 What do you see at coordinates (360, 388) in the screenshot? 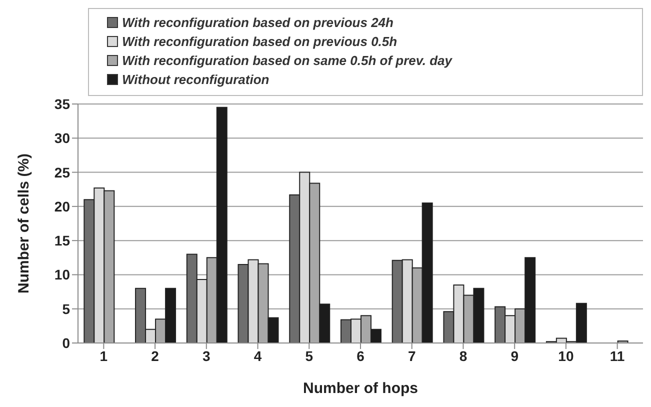
I see `x-axis-title: Number of hops` at bounding box center [360, 388].